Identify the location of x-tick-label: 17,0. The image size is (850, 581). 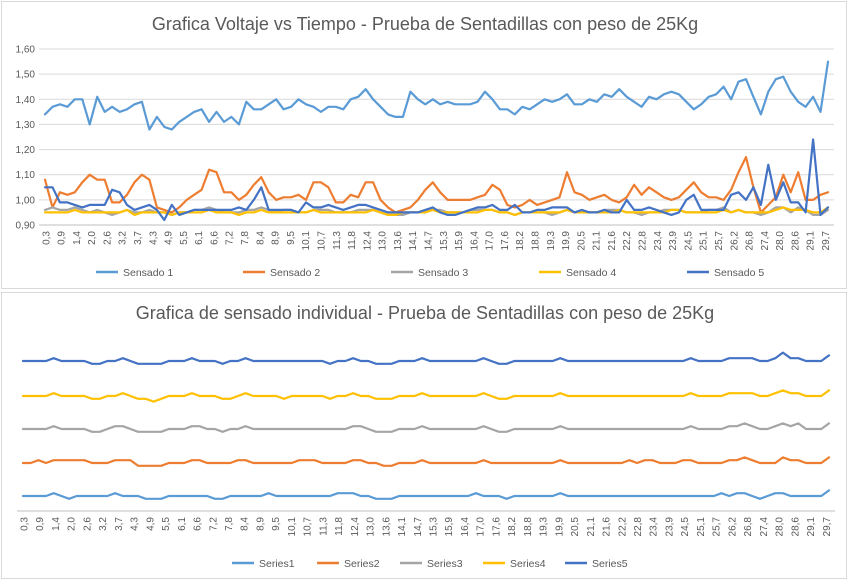
(481, 527).